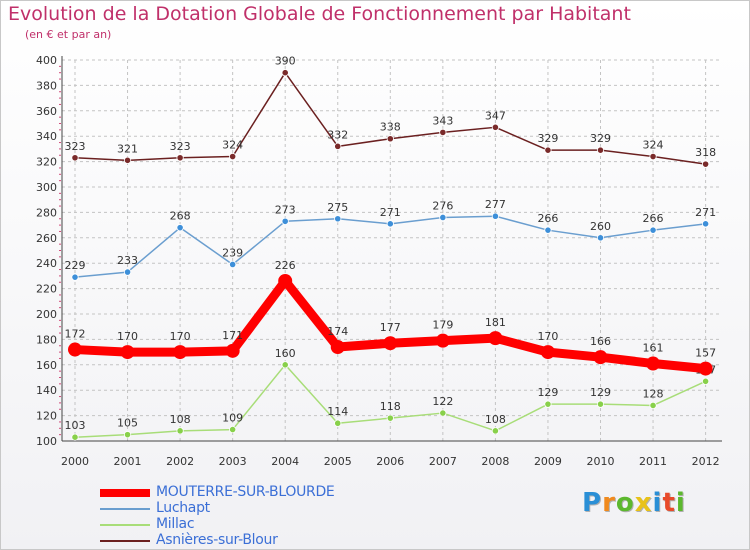 This screenshot has width=750, height=550. Describe the element at coordinates (653, 218) in the screenshot. I see `data-label: 266` at that location.